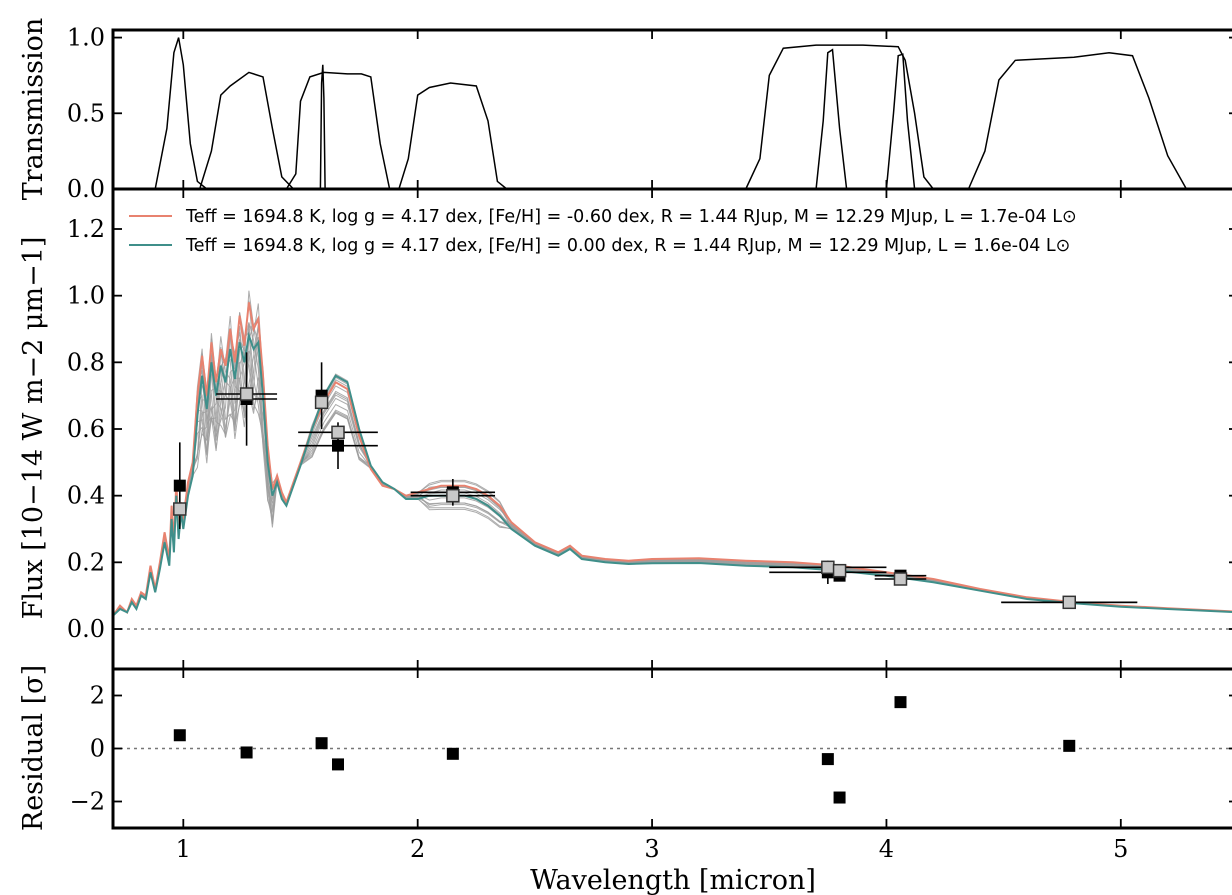 This screenshot has height=895, width=1232. Describe the element at coordinates (97, 749) in the screenshot. I see `residual-ytick-label: 0` at that location.